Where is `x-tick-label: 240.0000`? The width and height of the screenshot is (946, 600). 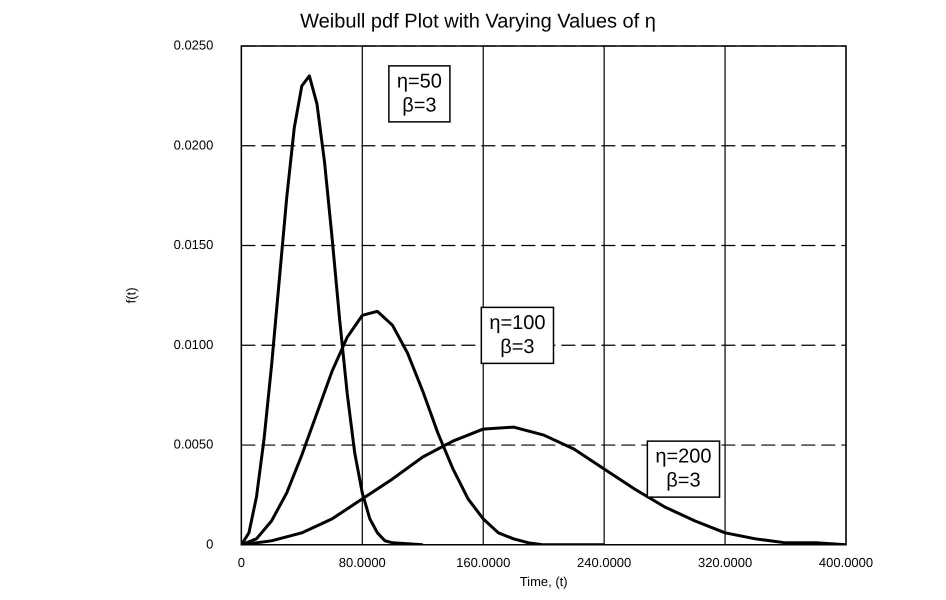 x-tick-label: 240.0000 is located at coordinates (604, 562).